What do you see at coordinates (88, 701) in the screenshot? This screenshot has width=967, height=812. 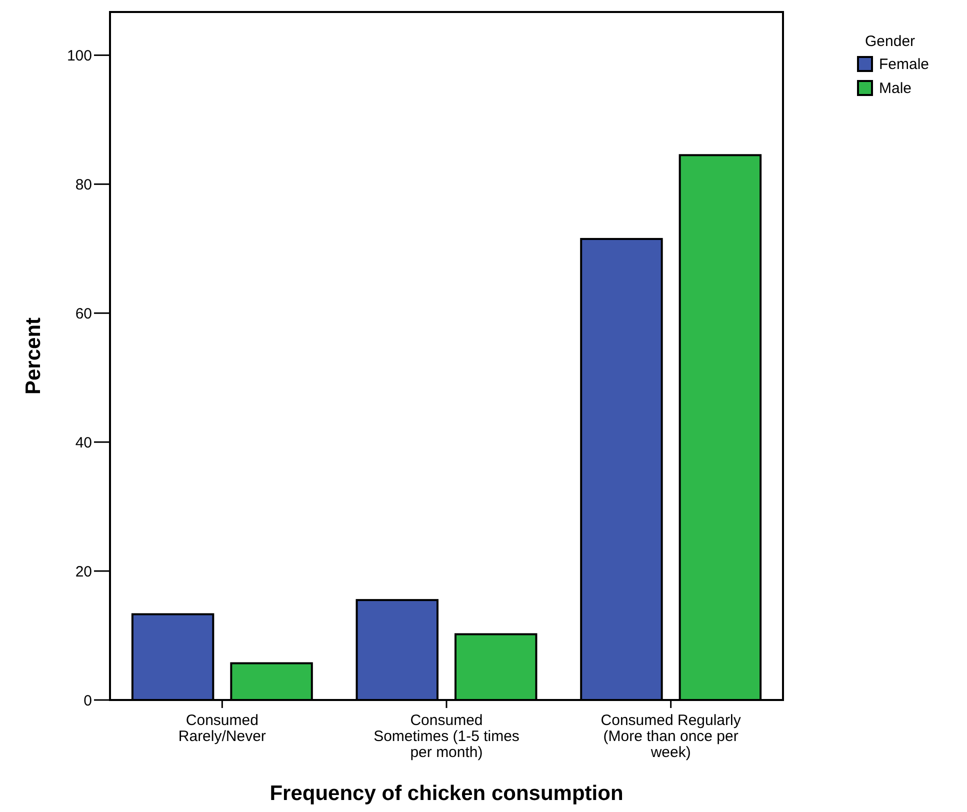 I see `y-tick-label: 0` at bounding box center [88, 701].